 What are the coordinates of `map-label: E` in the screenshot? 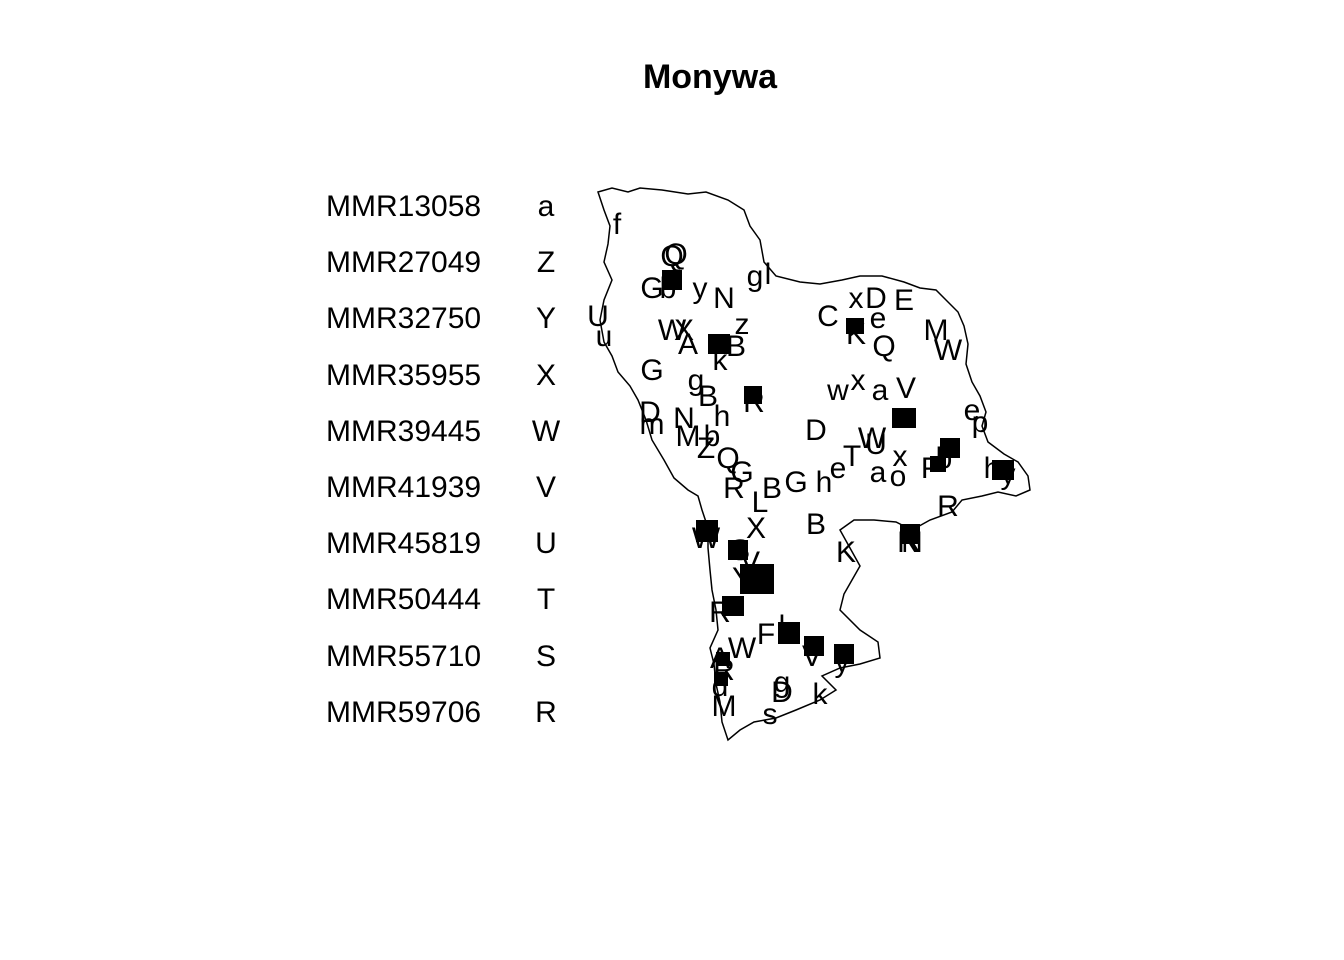 It's located at (904, 300).